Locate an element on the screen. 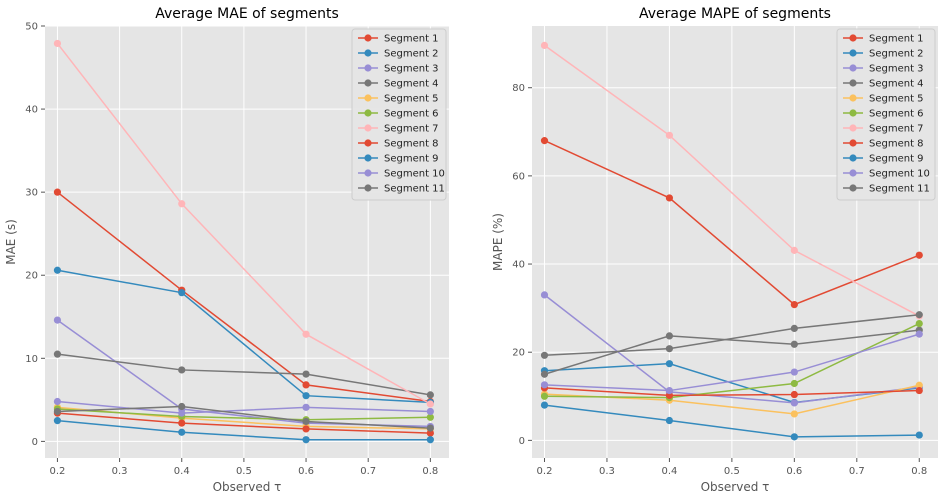  x-tick-label: 0.6 is located at coordinates (306, 471).